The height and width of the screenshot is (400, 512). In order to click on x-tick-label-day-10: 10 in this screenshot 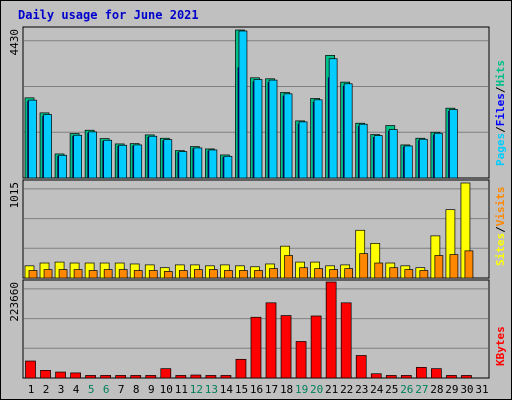, I will do `click(166, 389)`.